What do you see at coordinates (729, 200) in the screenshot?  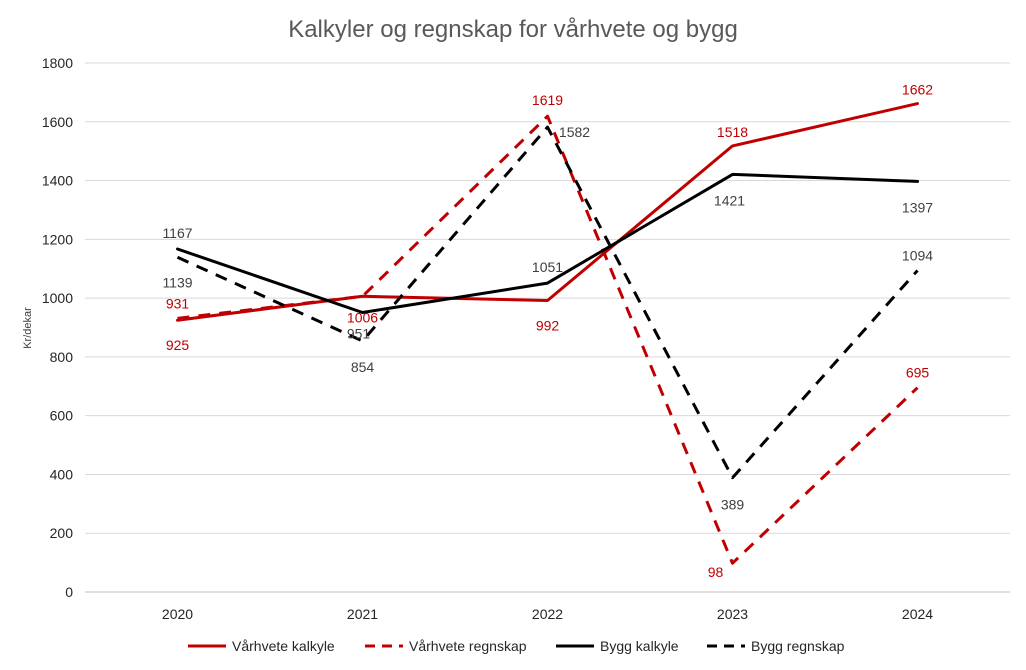 I see `data-label: 1421` at bounding box center [729, 200].